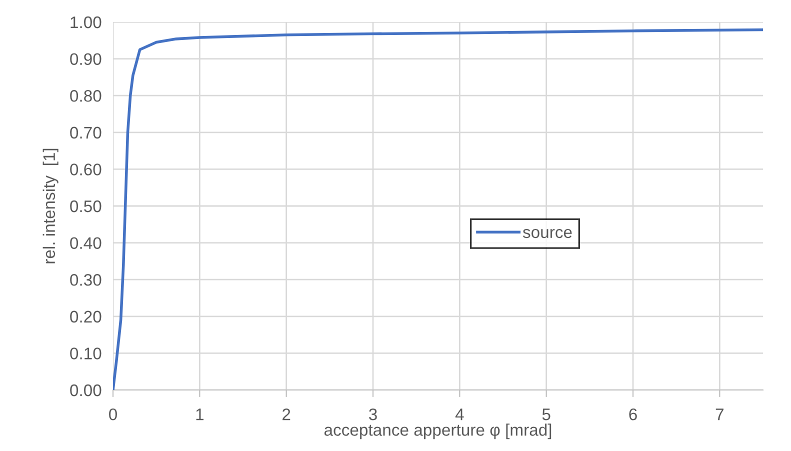 The image size is (791, 451). What do you see at coordinates (86, 22) in the screenshot?
I see `y-tick-label: 1.00` at bounding box center [86, 22].